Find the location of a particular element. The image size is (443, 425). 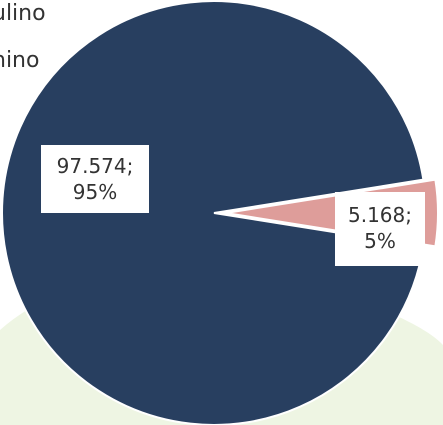

data-label-1-percent: 95% is located at coordinates (95, 192).